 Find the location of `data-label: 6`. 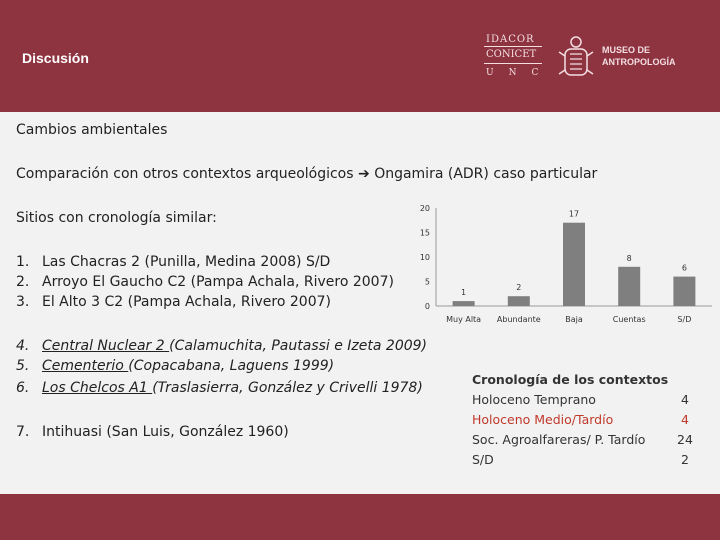

data-label: 6 is located at coordinates (684, 268).